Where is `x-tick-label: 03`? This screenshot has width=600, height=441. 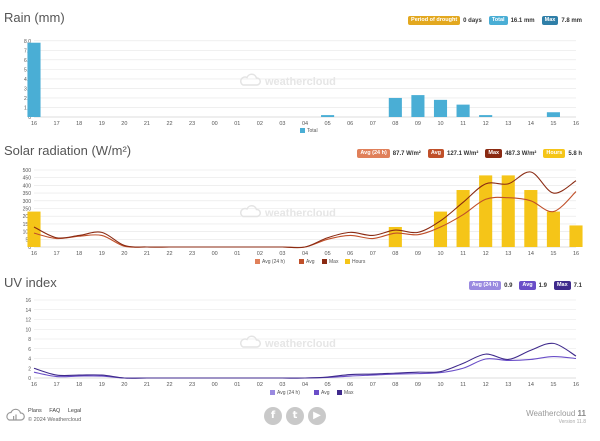 x-tick-label: 03 is located at coordinates (282, 385).